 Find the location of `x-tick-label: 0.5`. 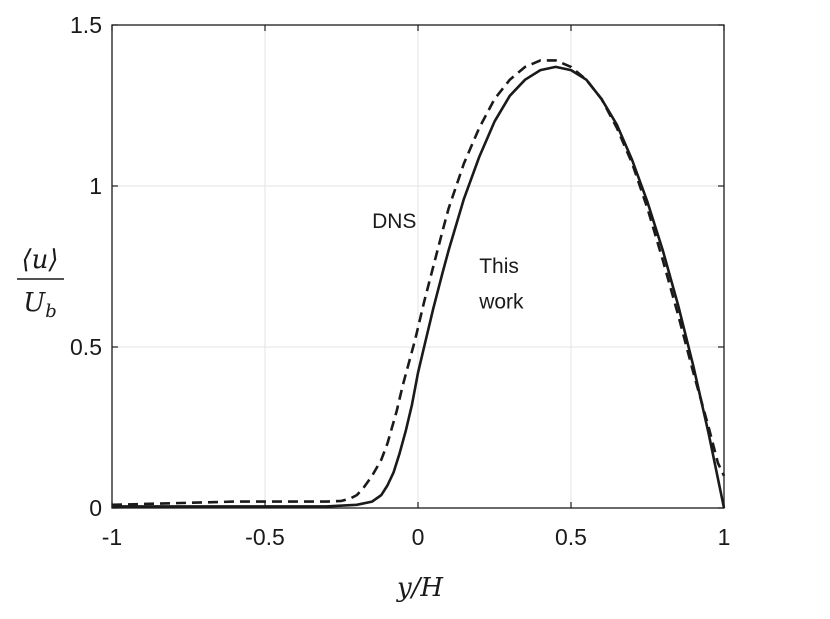

x-tick-label: 0.5 is located at coordinates (571, 537).